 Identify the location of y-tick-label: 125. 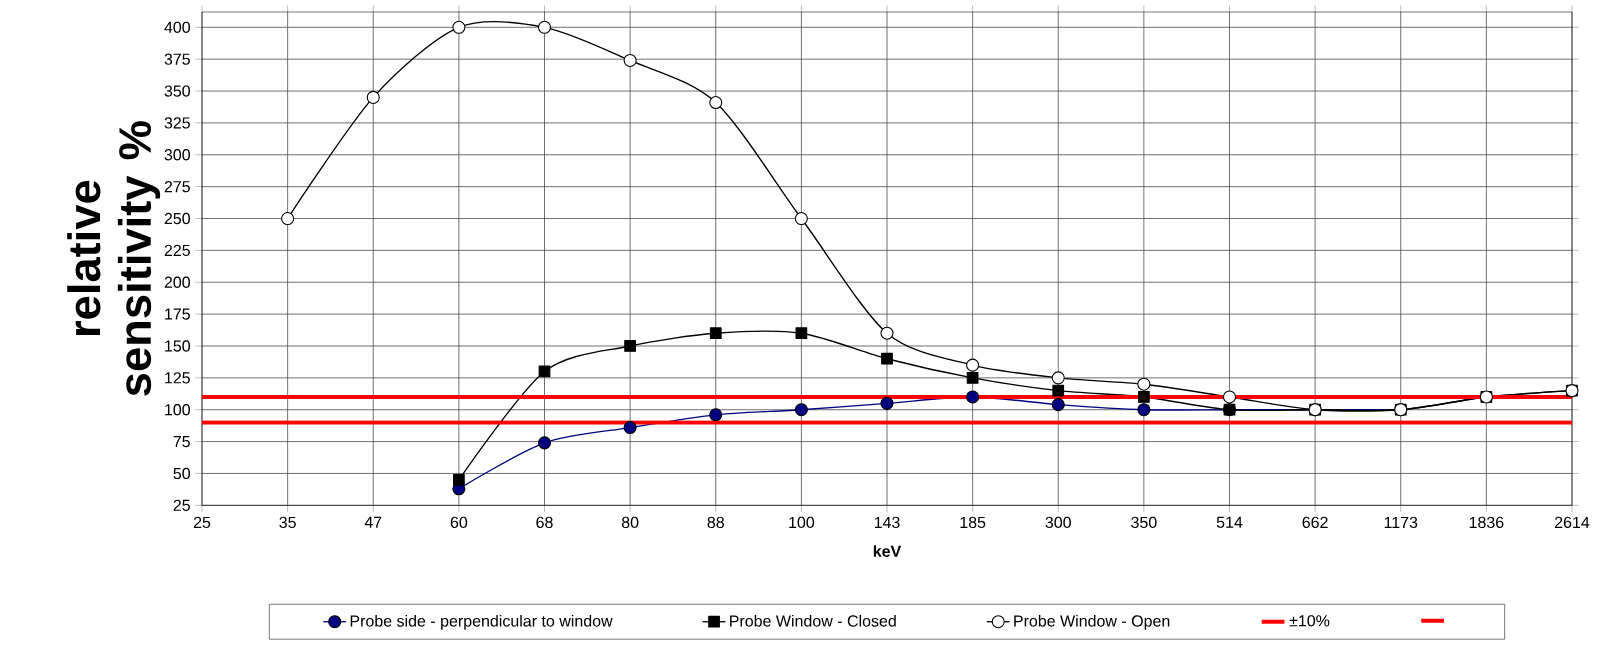
(177, 378).